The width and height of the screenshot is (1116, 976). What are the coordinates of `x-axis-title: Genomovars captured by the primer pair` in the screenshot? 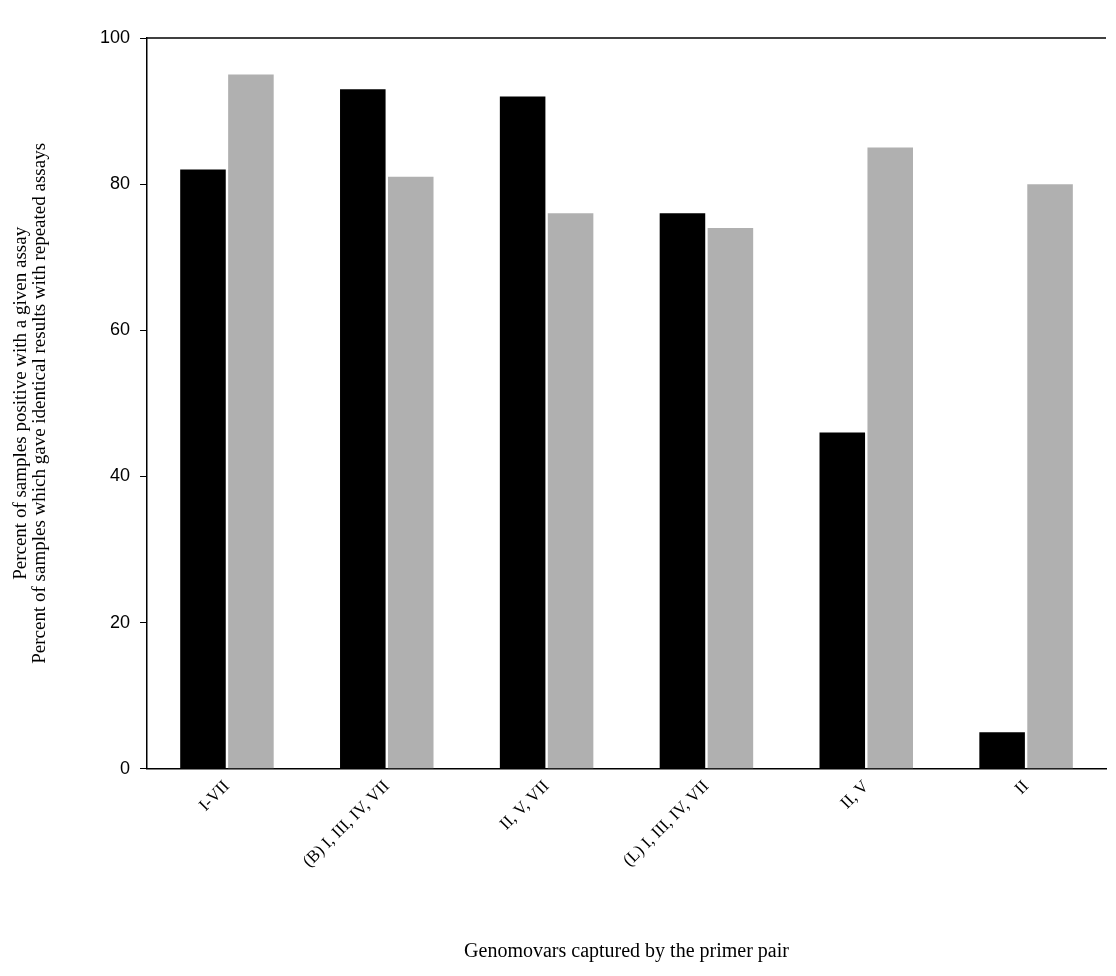 It's located at (627, 951).